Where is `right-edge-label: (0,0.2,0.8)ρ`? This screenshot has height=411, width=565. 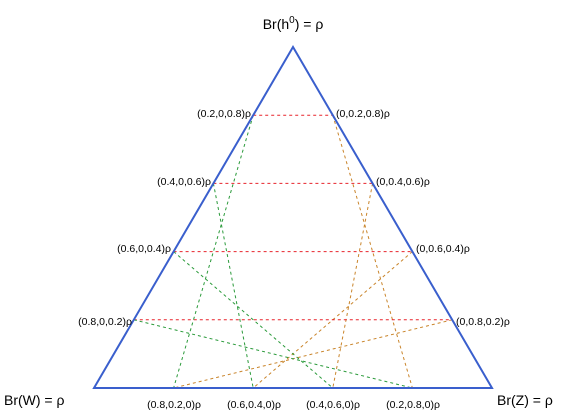
right-edge-label: (0,0.2,0.8)ρ is located at coordinates (363, 114).